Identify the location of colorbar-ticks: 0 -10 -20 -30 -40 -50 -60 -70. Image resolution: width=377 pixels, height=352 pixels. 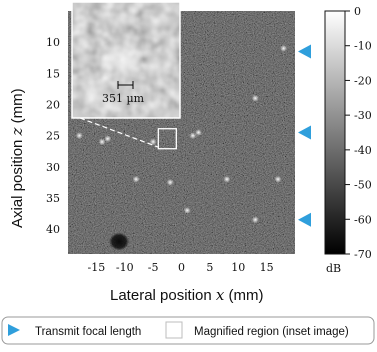
(358, 133).